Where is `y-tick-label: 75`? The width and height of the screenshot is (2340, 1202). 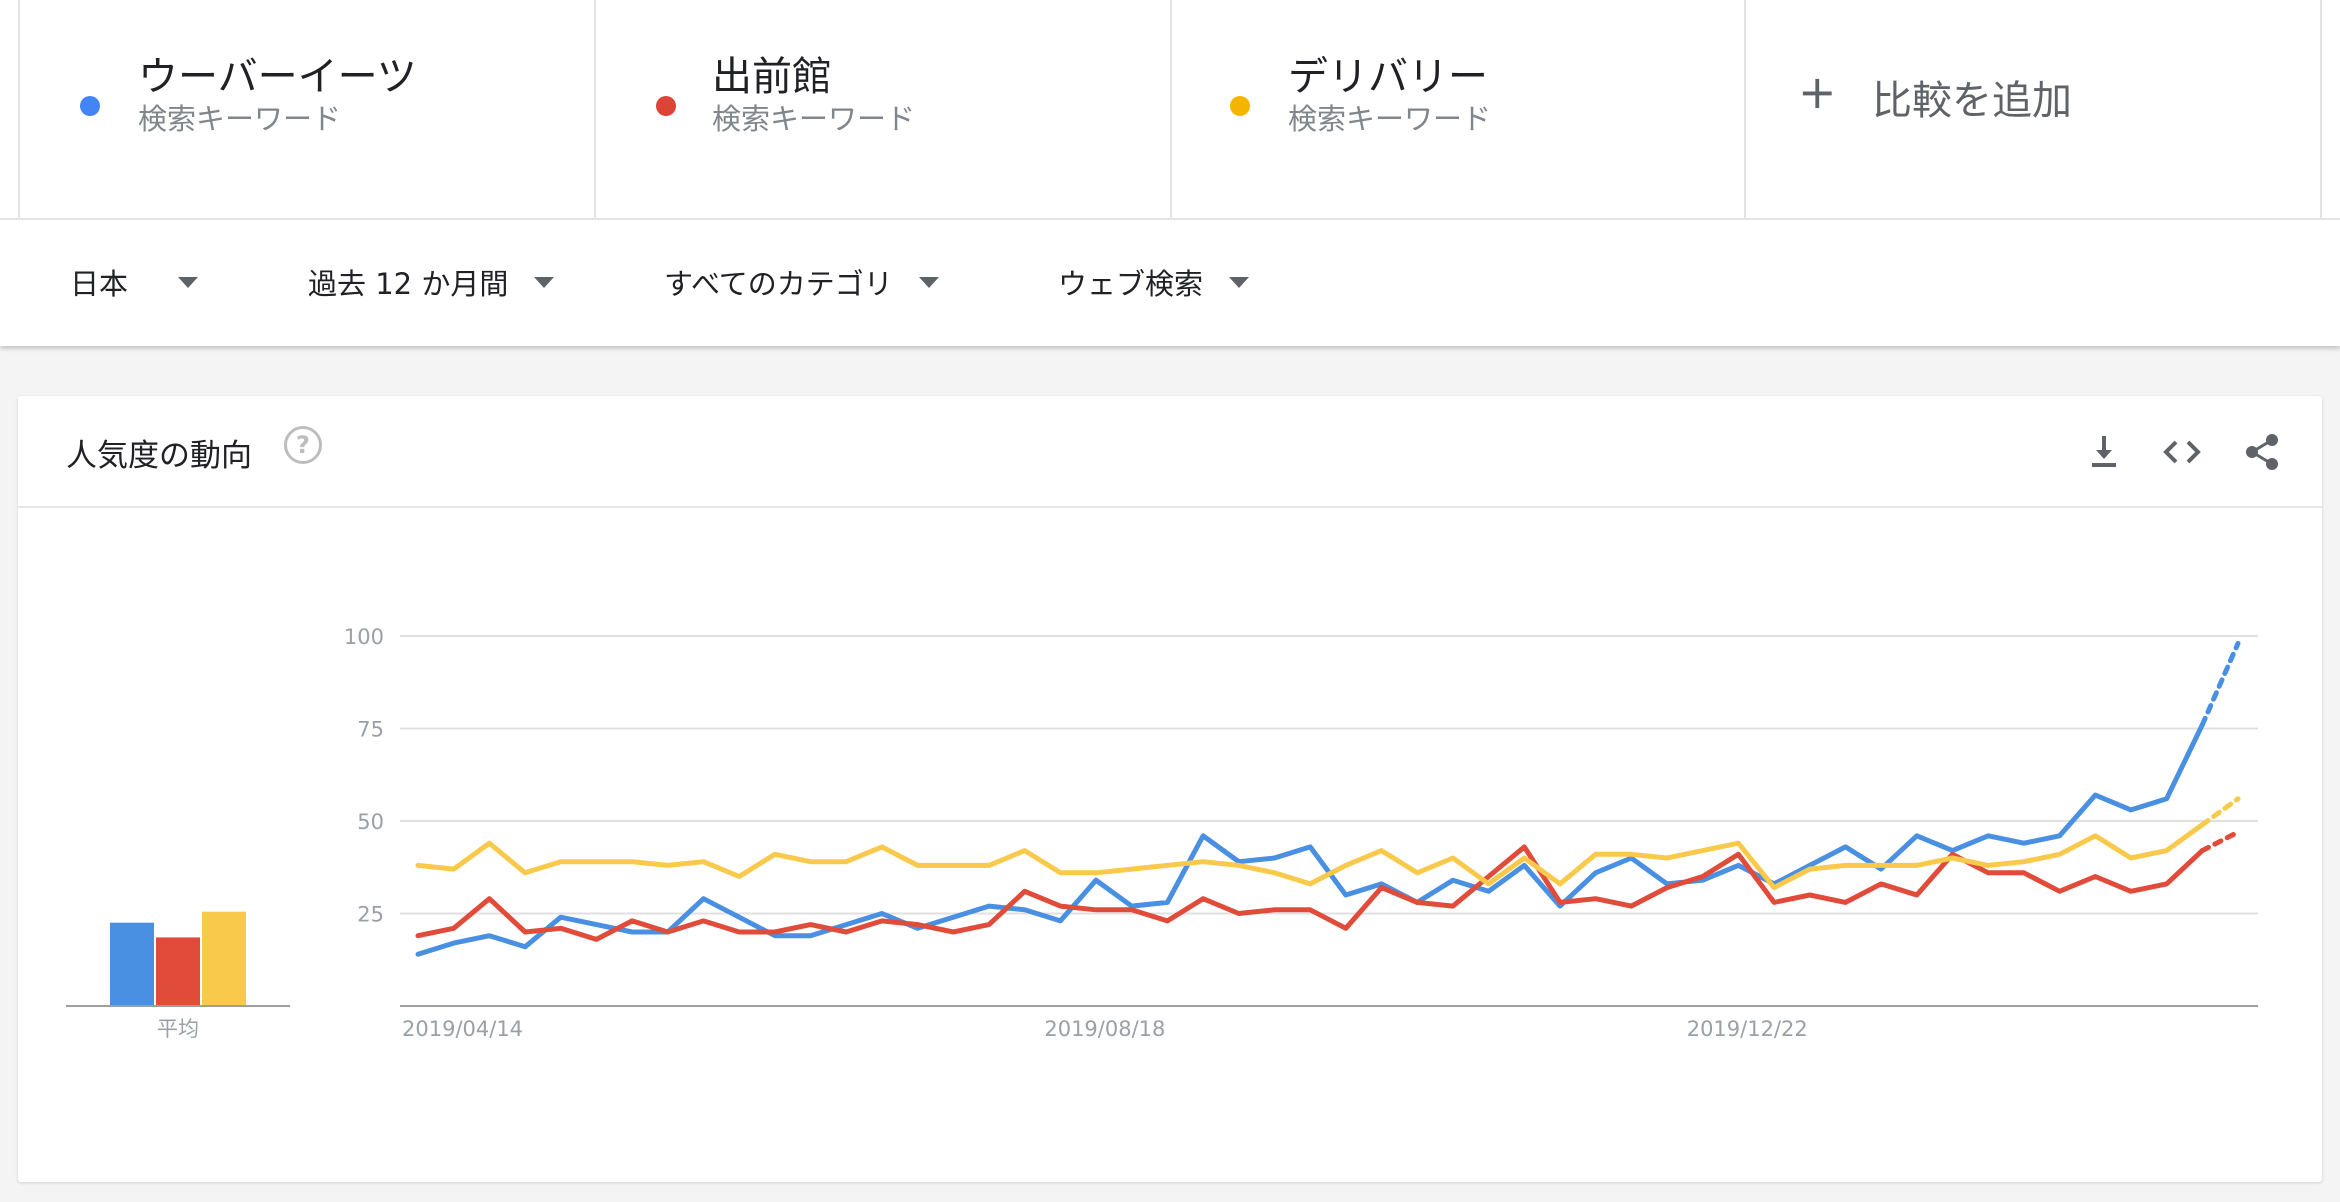
y-tick-label: 75 is located at coordinates (370, 730).